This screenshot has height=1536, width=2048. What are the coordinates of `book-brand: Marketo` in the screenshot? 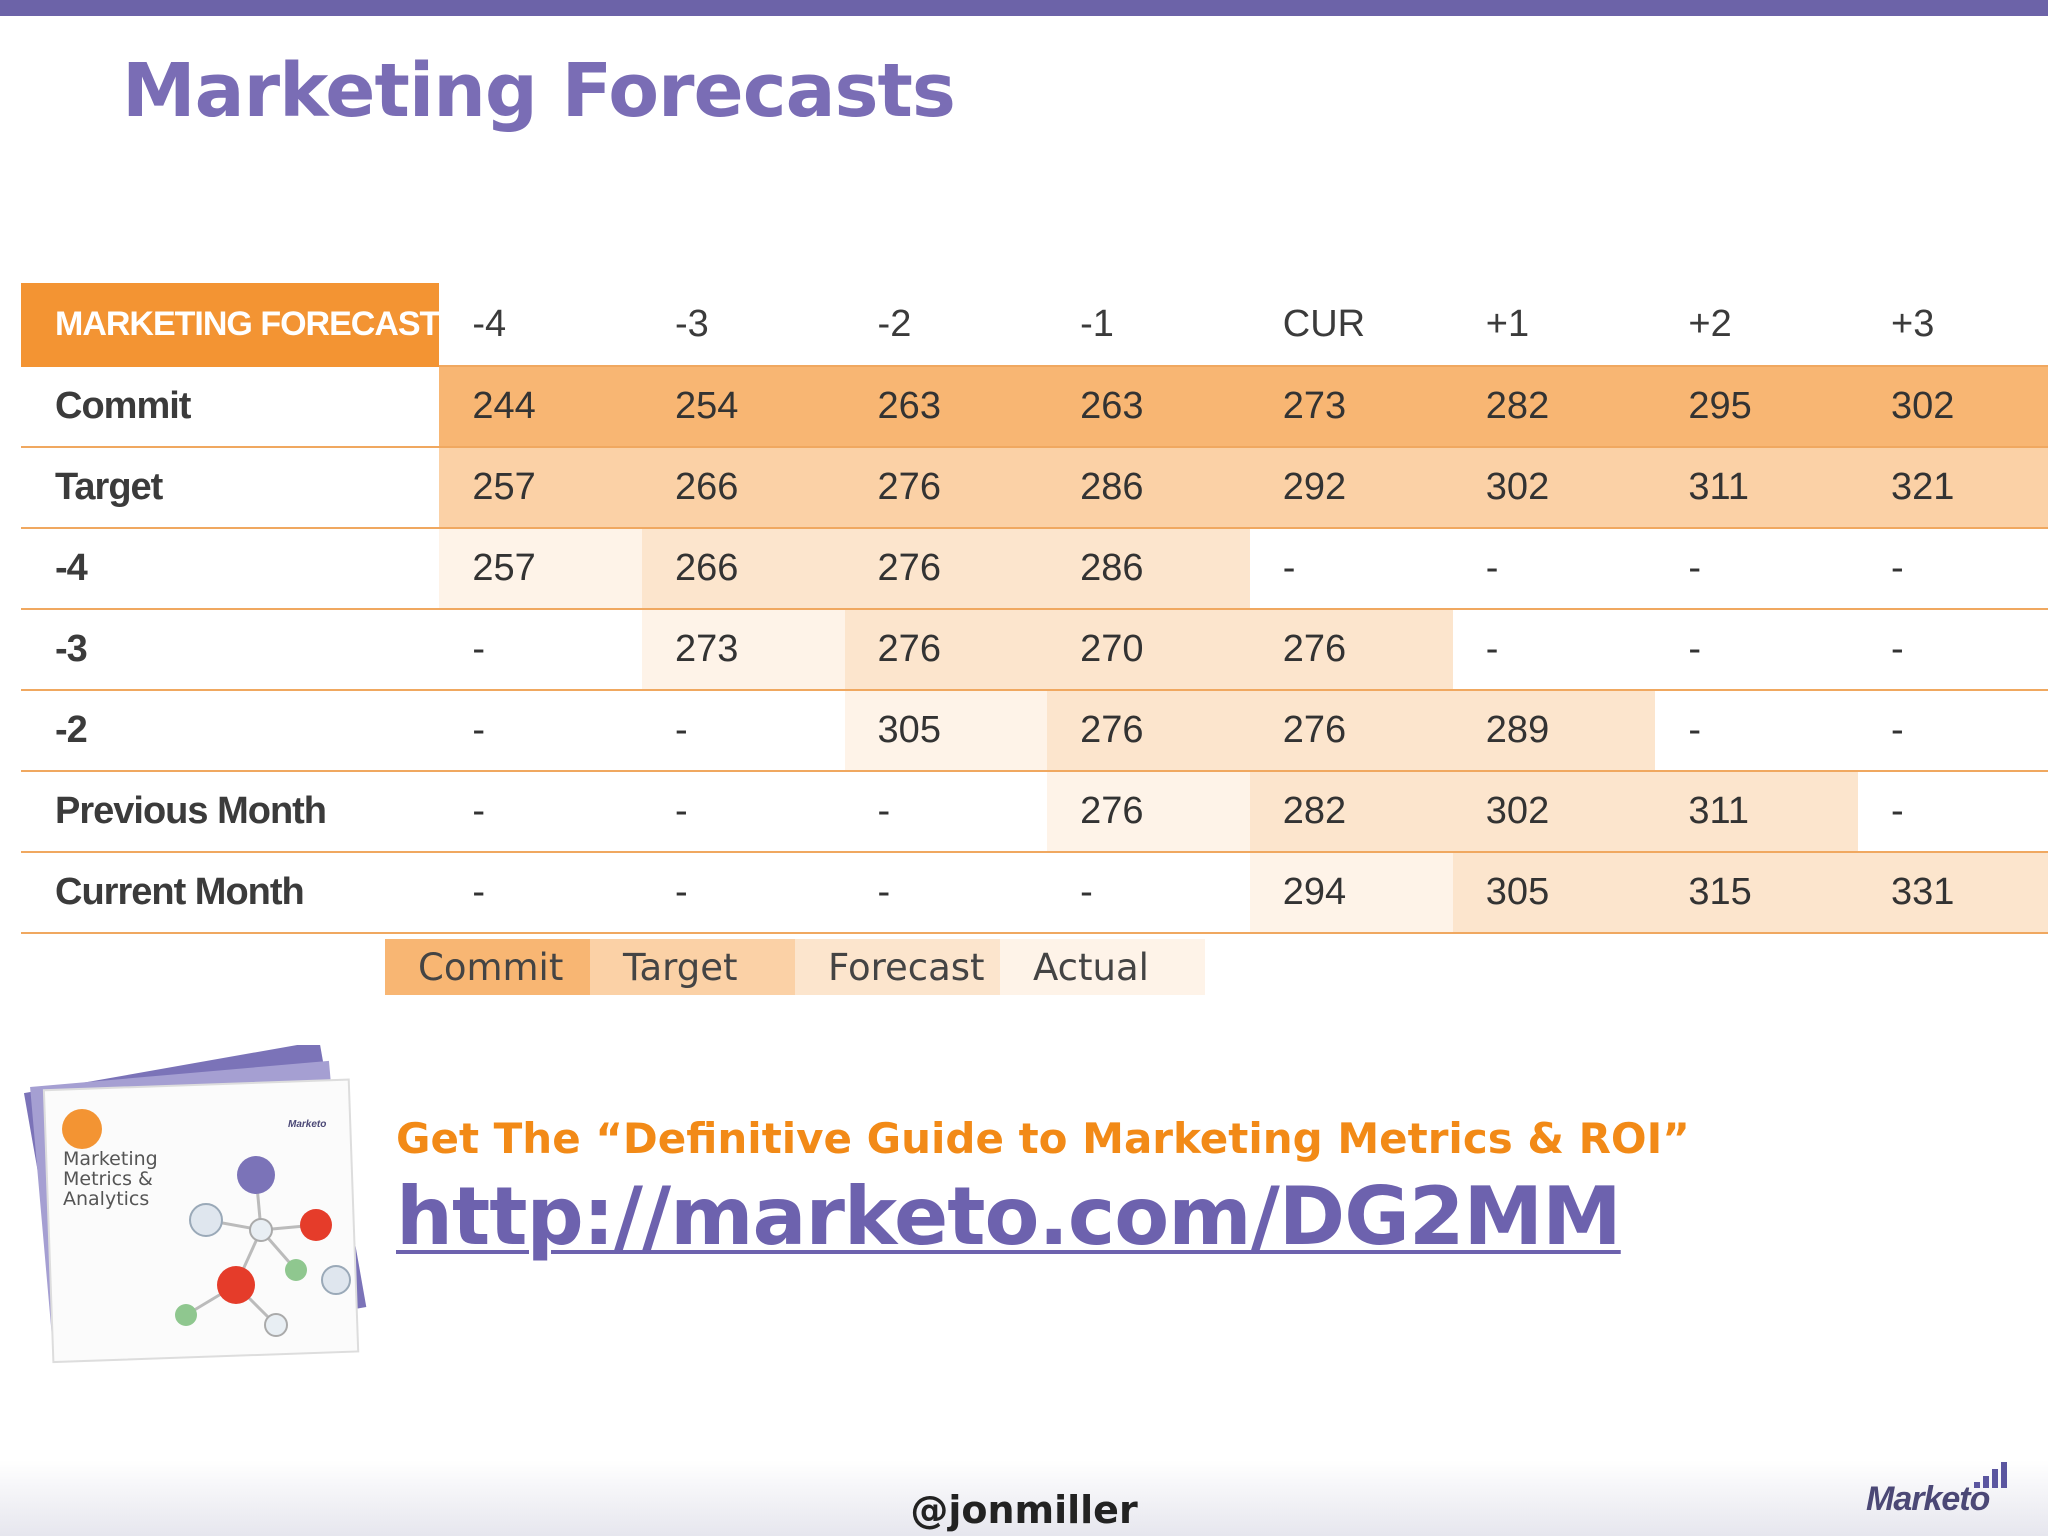 It's located at (307, 1124).